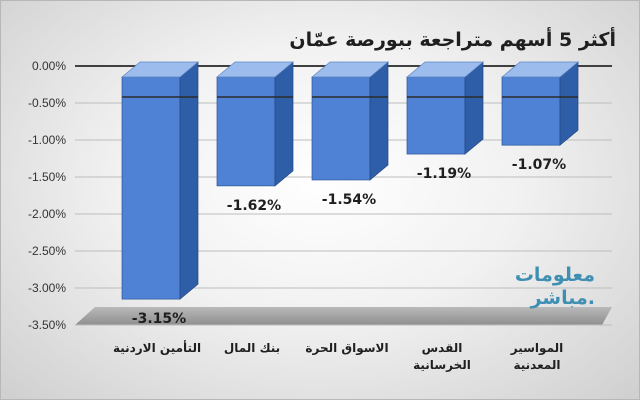 Image resolution: width=640 pixels, height=400 pixels. I want to click on logo-line1: معلومات, so click(555, 275).